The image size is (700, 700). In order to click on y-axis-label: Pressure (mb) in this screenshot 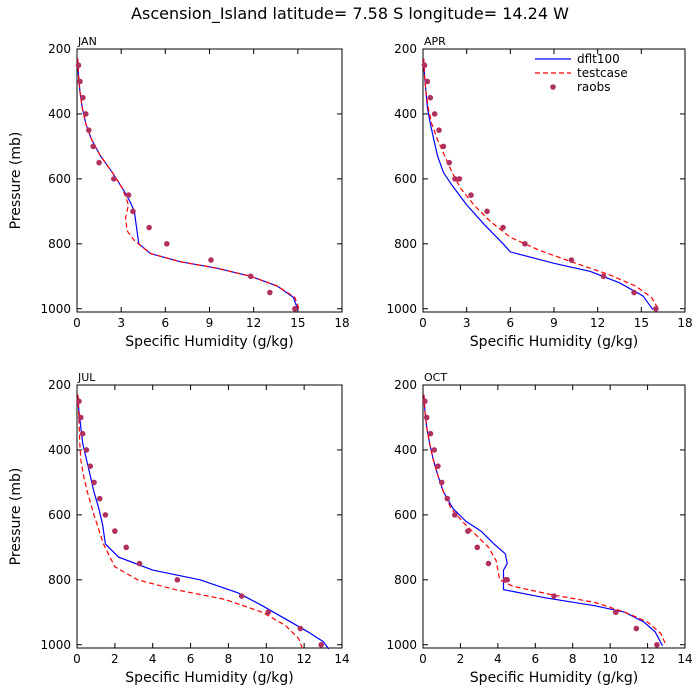, I will do `click(16, 181)`.